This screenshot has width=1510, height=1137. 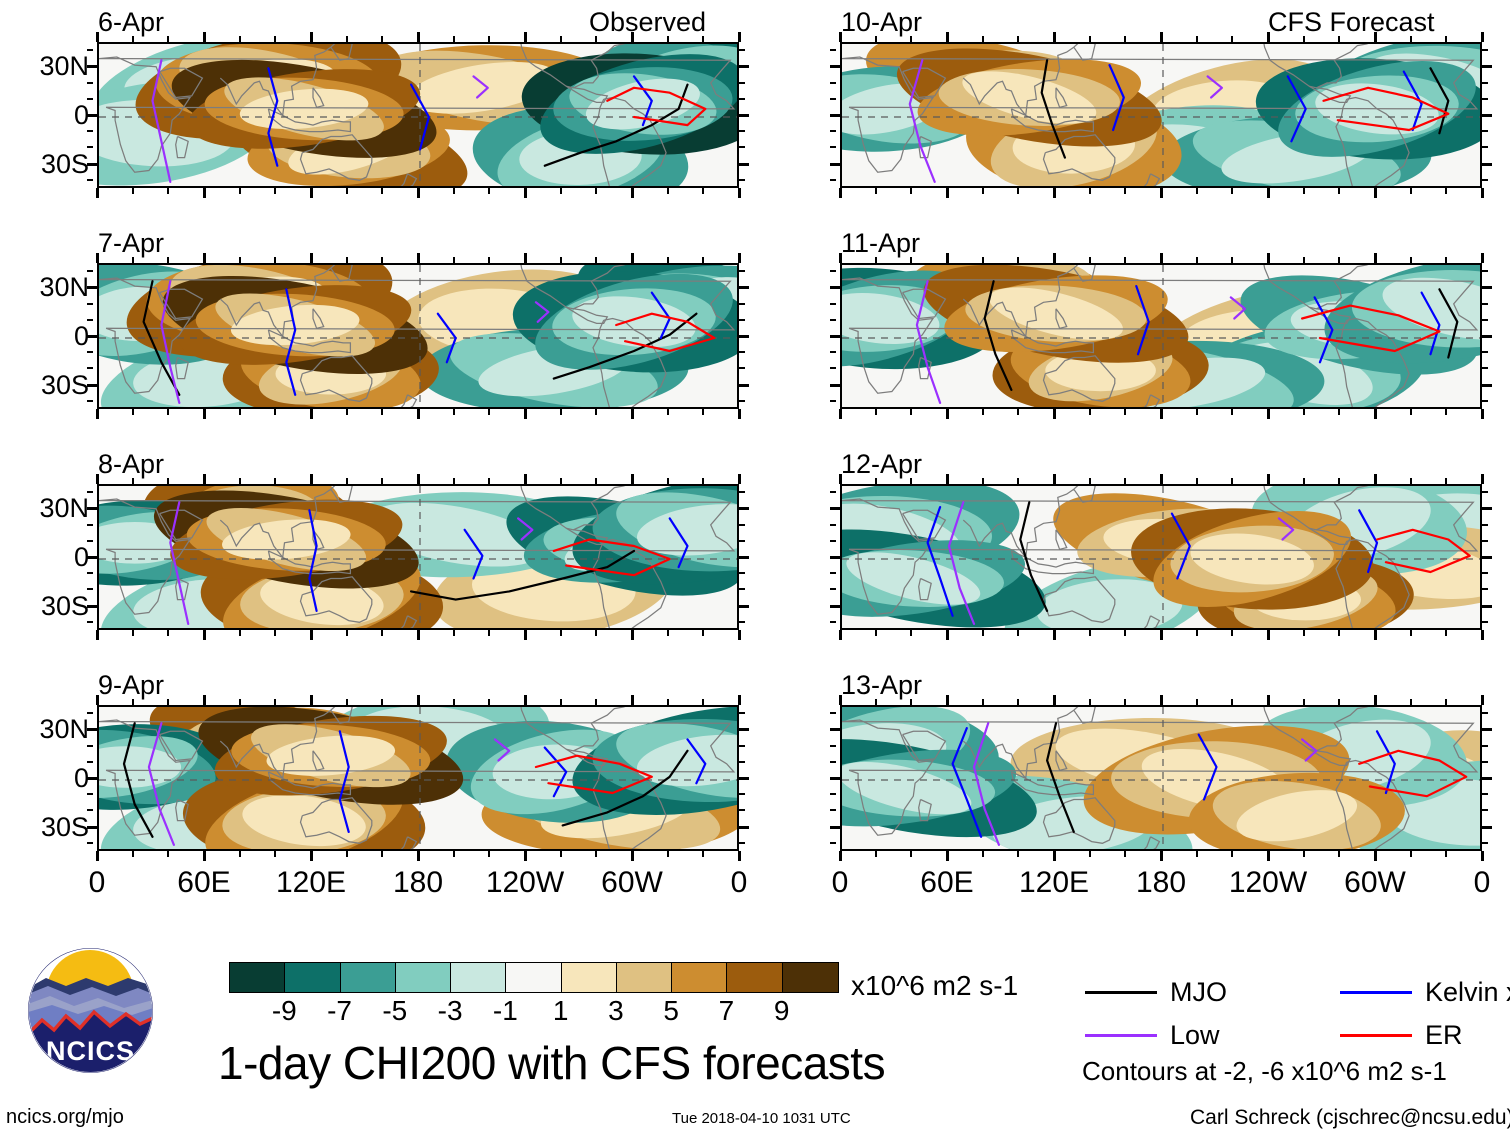 What do you see at coordinates (1351, 22) in the screenshot?
I see `column-header-right: CFS Forecast` at bounding box center [1351, 22].